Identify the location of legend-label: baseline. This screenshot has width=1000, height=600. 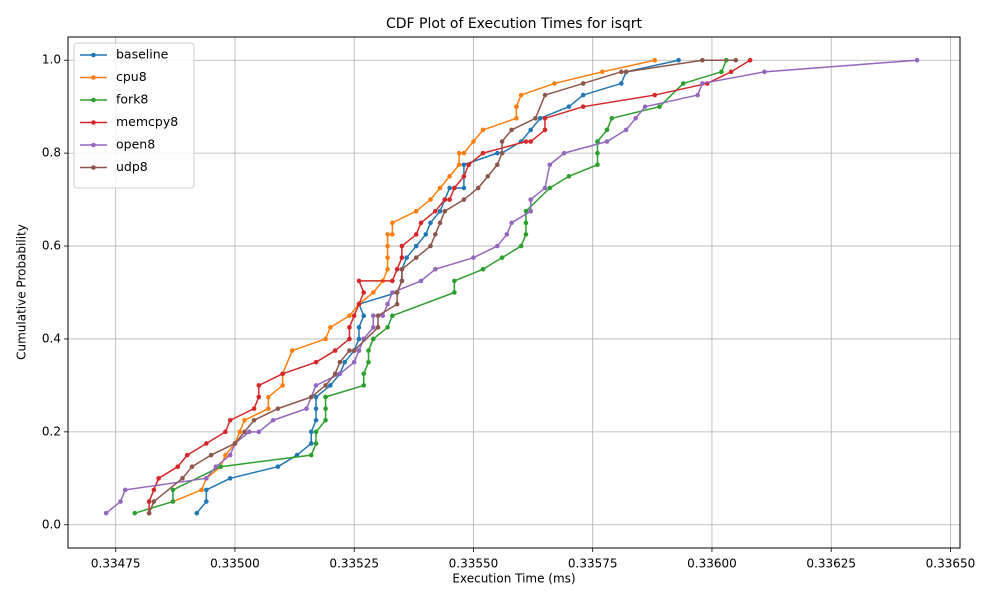
(142, 54).